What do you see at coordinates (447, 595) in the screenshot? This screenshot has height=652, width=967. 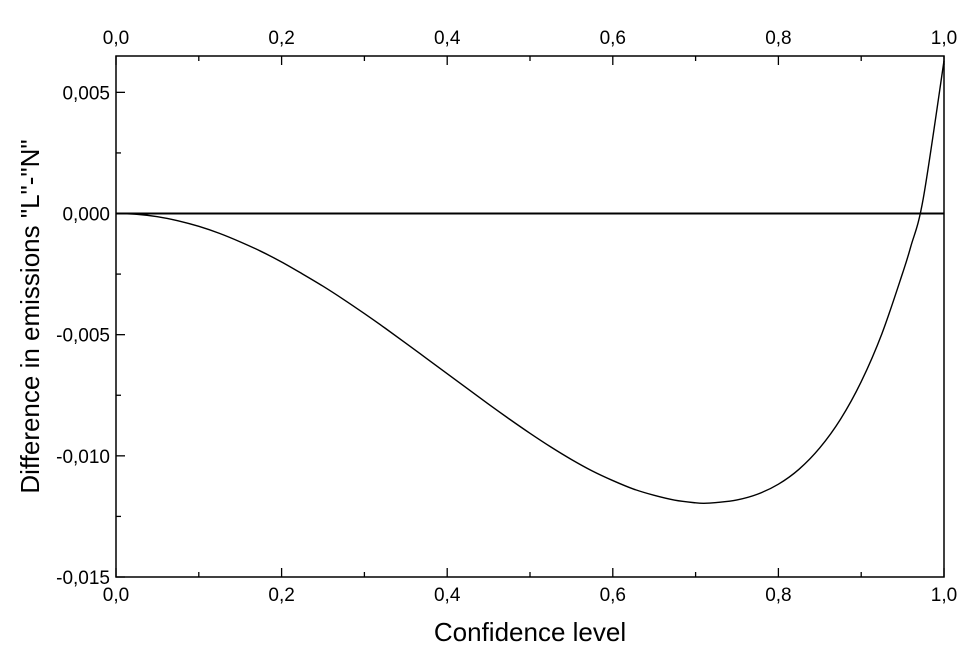 I see `x-tick-label-bottom: 0,4` at bounding box center [447, 595].